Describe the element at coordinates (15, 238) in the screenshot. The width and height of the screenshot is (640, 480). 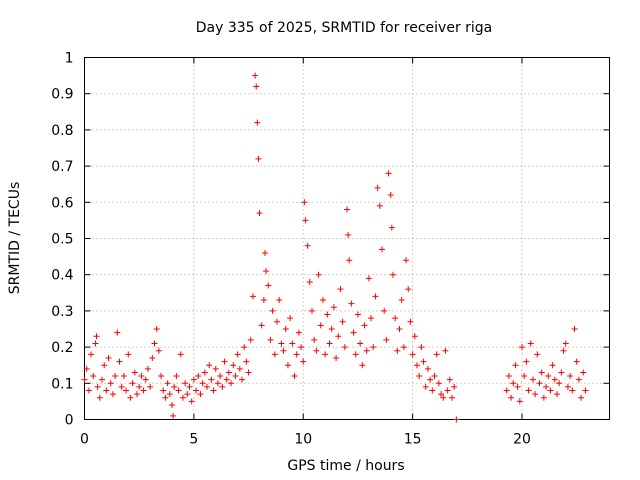
I see `y-axis-label: SRMTID / TECUs` at that location.